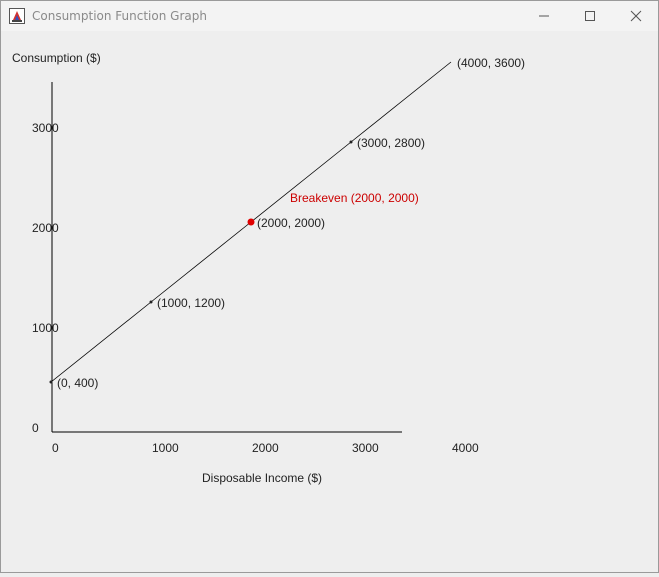  I want to click on breakeven-point, so click(251, 222).